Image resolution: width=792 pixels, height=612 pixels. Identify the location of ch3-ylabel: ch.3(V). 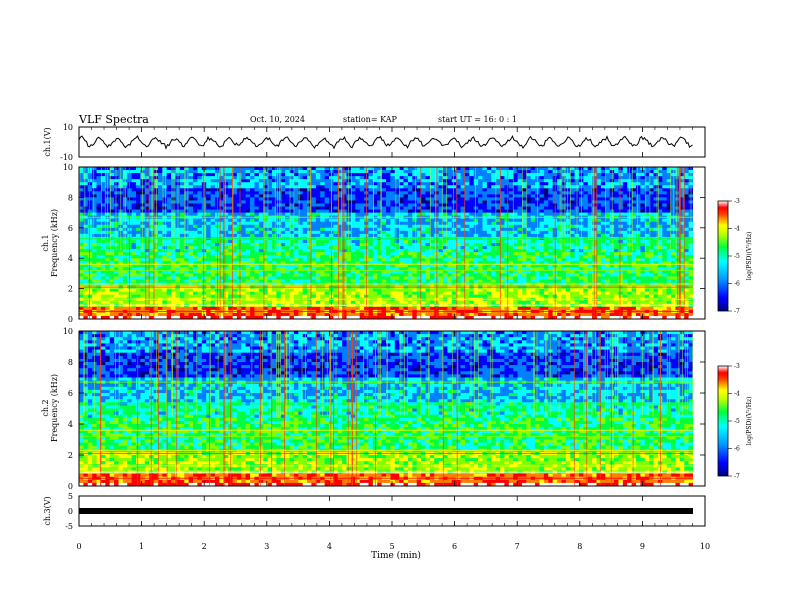
(47, 510).